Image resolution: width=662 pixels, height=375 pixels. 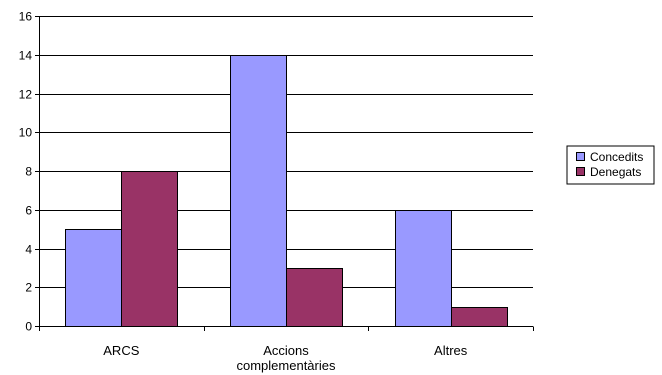 I want to click on y-tick-label: 2, so click(x=28, y=288).